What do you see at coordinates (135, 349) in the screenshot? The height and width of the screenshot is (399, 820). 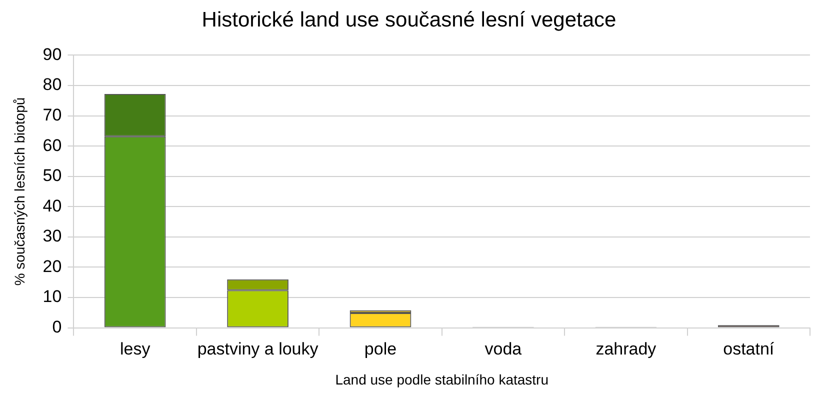 I see `x-tick-label: lesy` at bounding box center [135, 349].